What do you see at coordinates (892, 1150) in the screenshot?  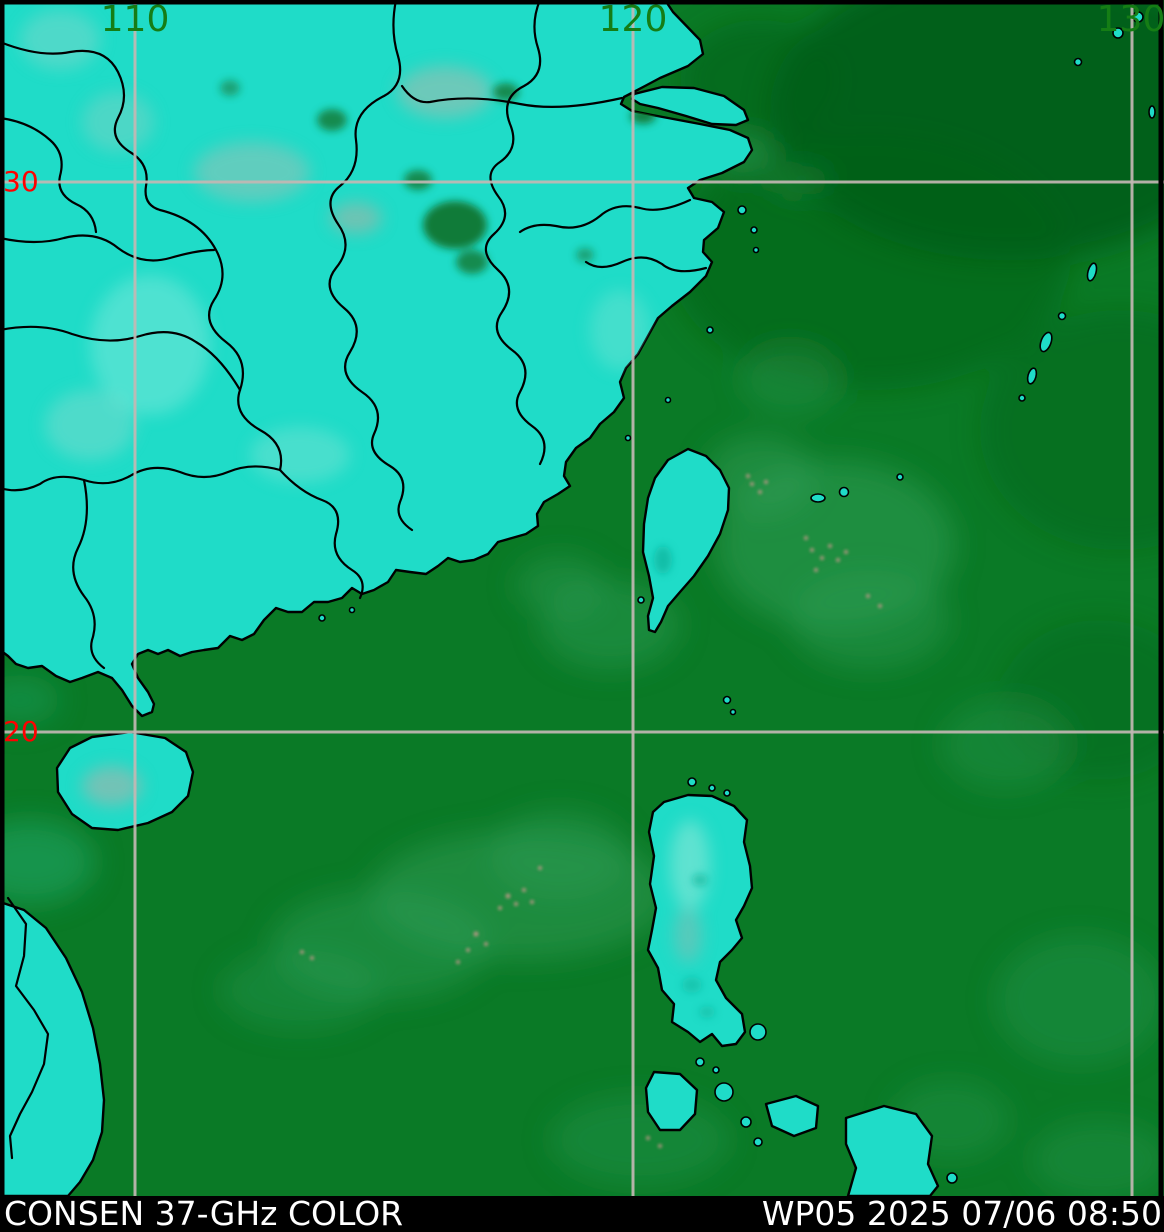 I see `samar-island` at bounding box center [892, 1150].